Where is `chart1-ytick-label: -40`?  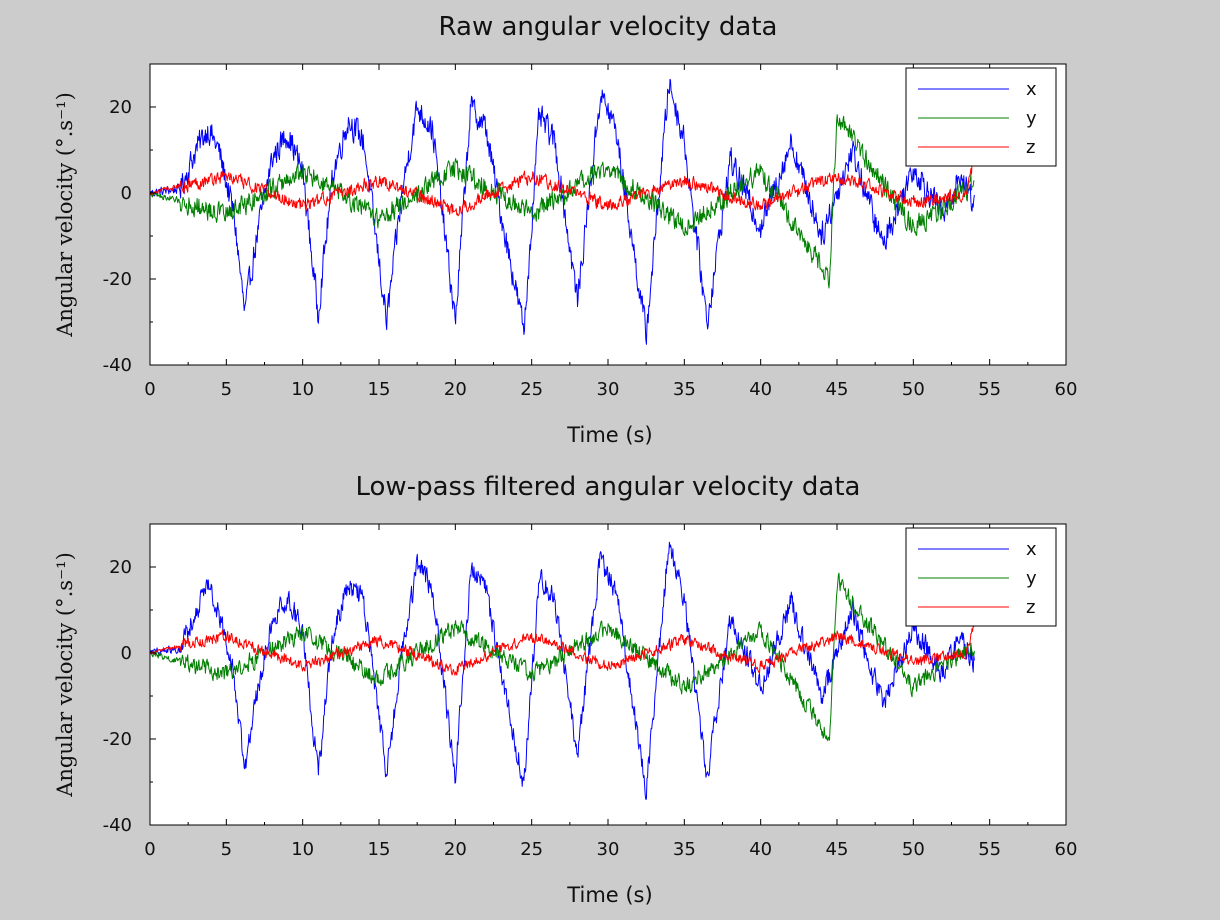 chart1-ytick-label: -40 is located at coordinates (117, 365).